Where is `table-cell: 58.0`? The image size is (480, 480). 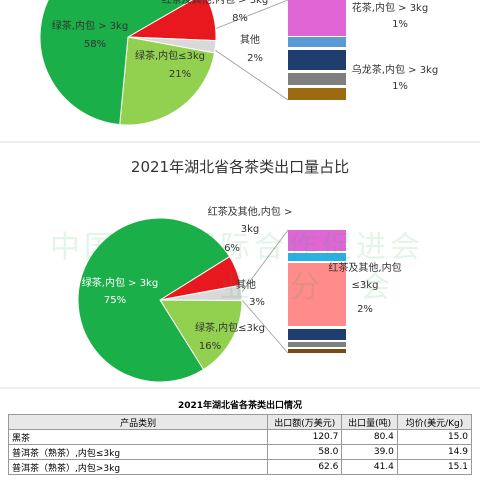
table-cell: 58.0 is located at coordinates (305, 452).